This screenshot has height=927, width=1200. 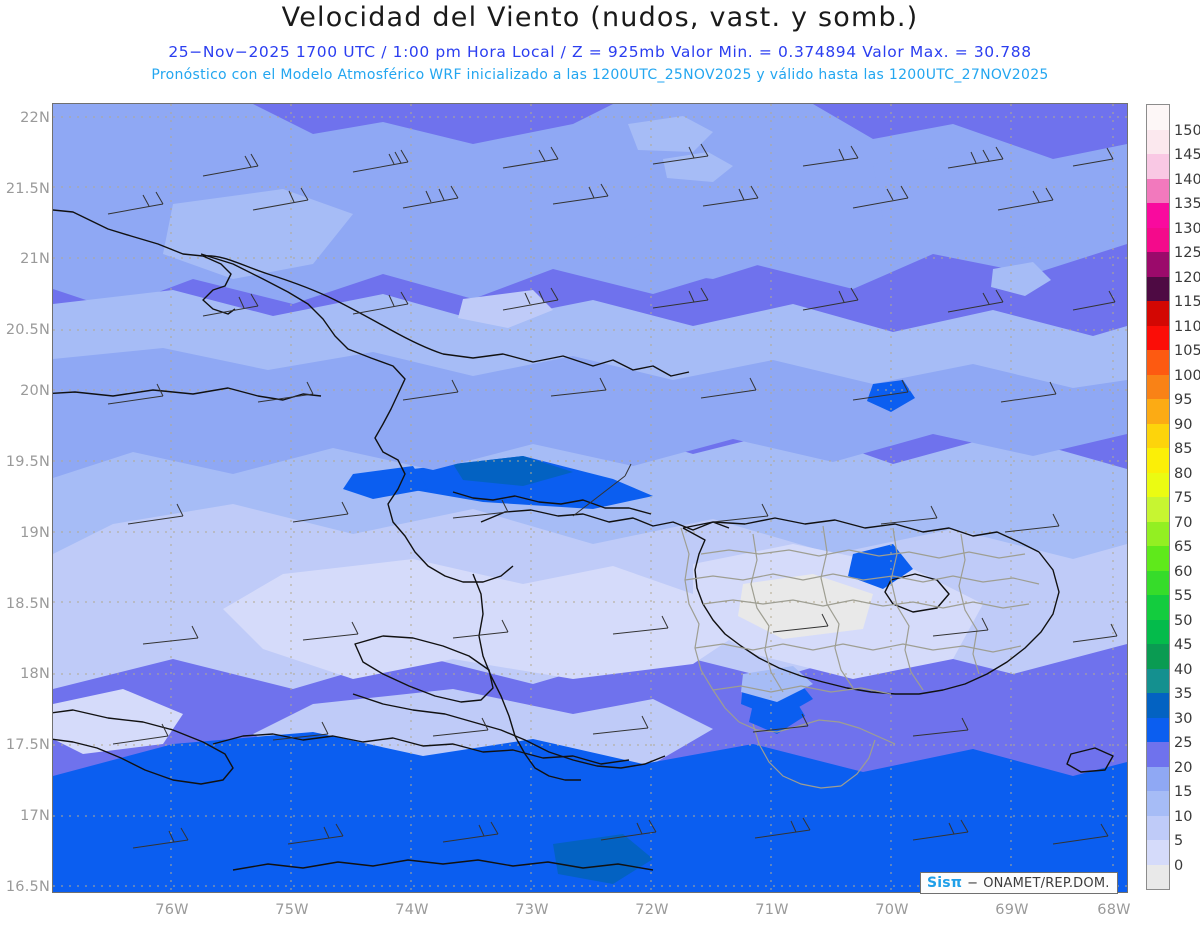 What do you see at coordinates (1183, 596) in the screenshot?
I see `colorbar-tick-55: 55` at bounding box center [1183, 596].